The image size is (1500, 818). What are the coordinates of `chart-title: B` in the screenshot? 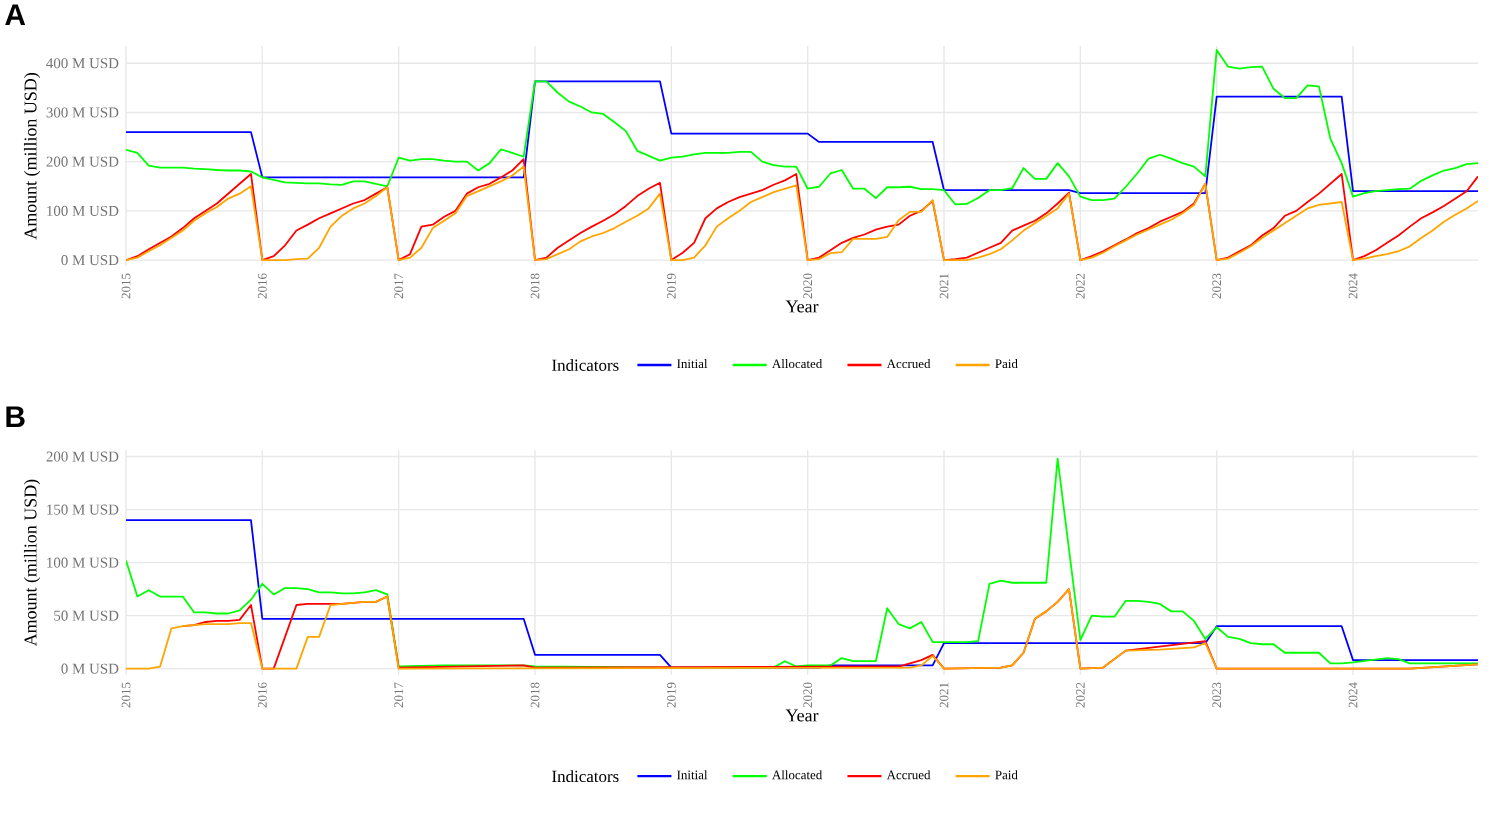 It's located at (15, 416).